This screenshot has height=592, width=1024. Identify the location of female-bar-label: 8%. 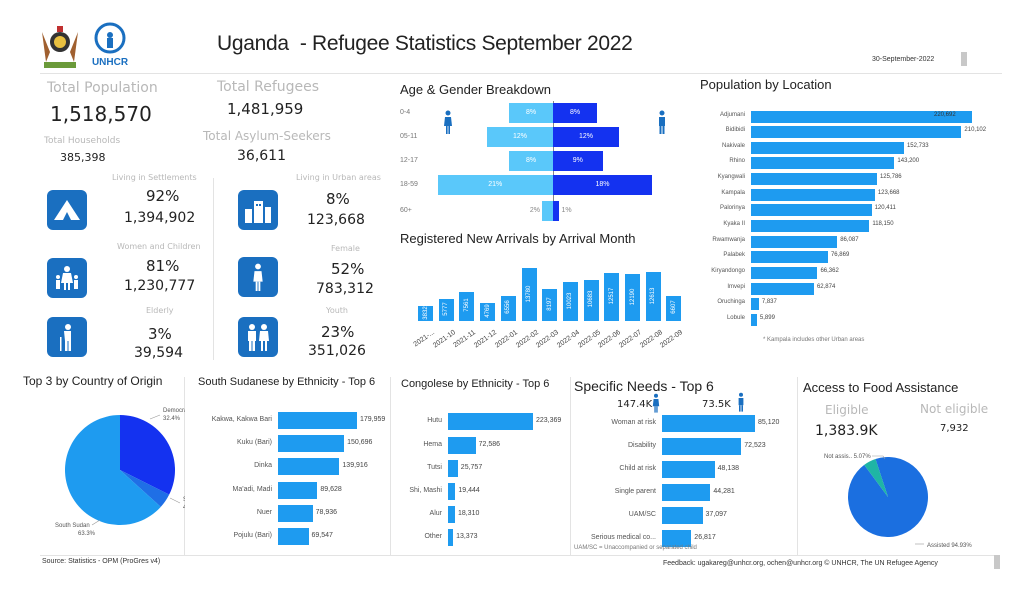
(531, 160).